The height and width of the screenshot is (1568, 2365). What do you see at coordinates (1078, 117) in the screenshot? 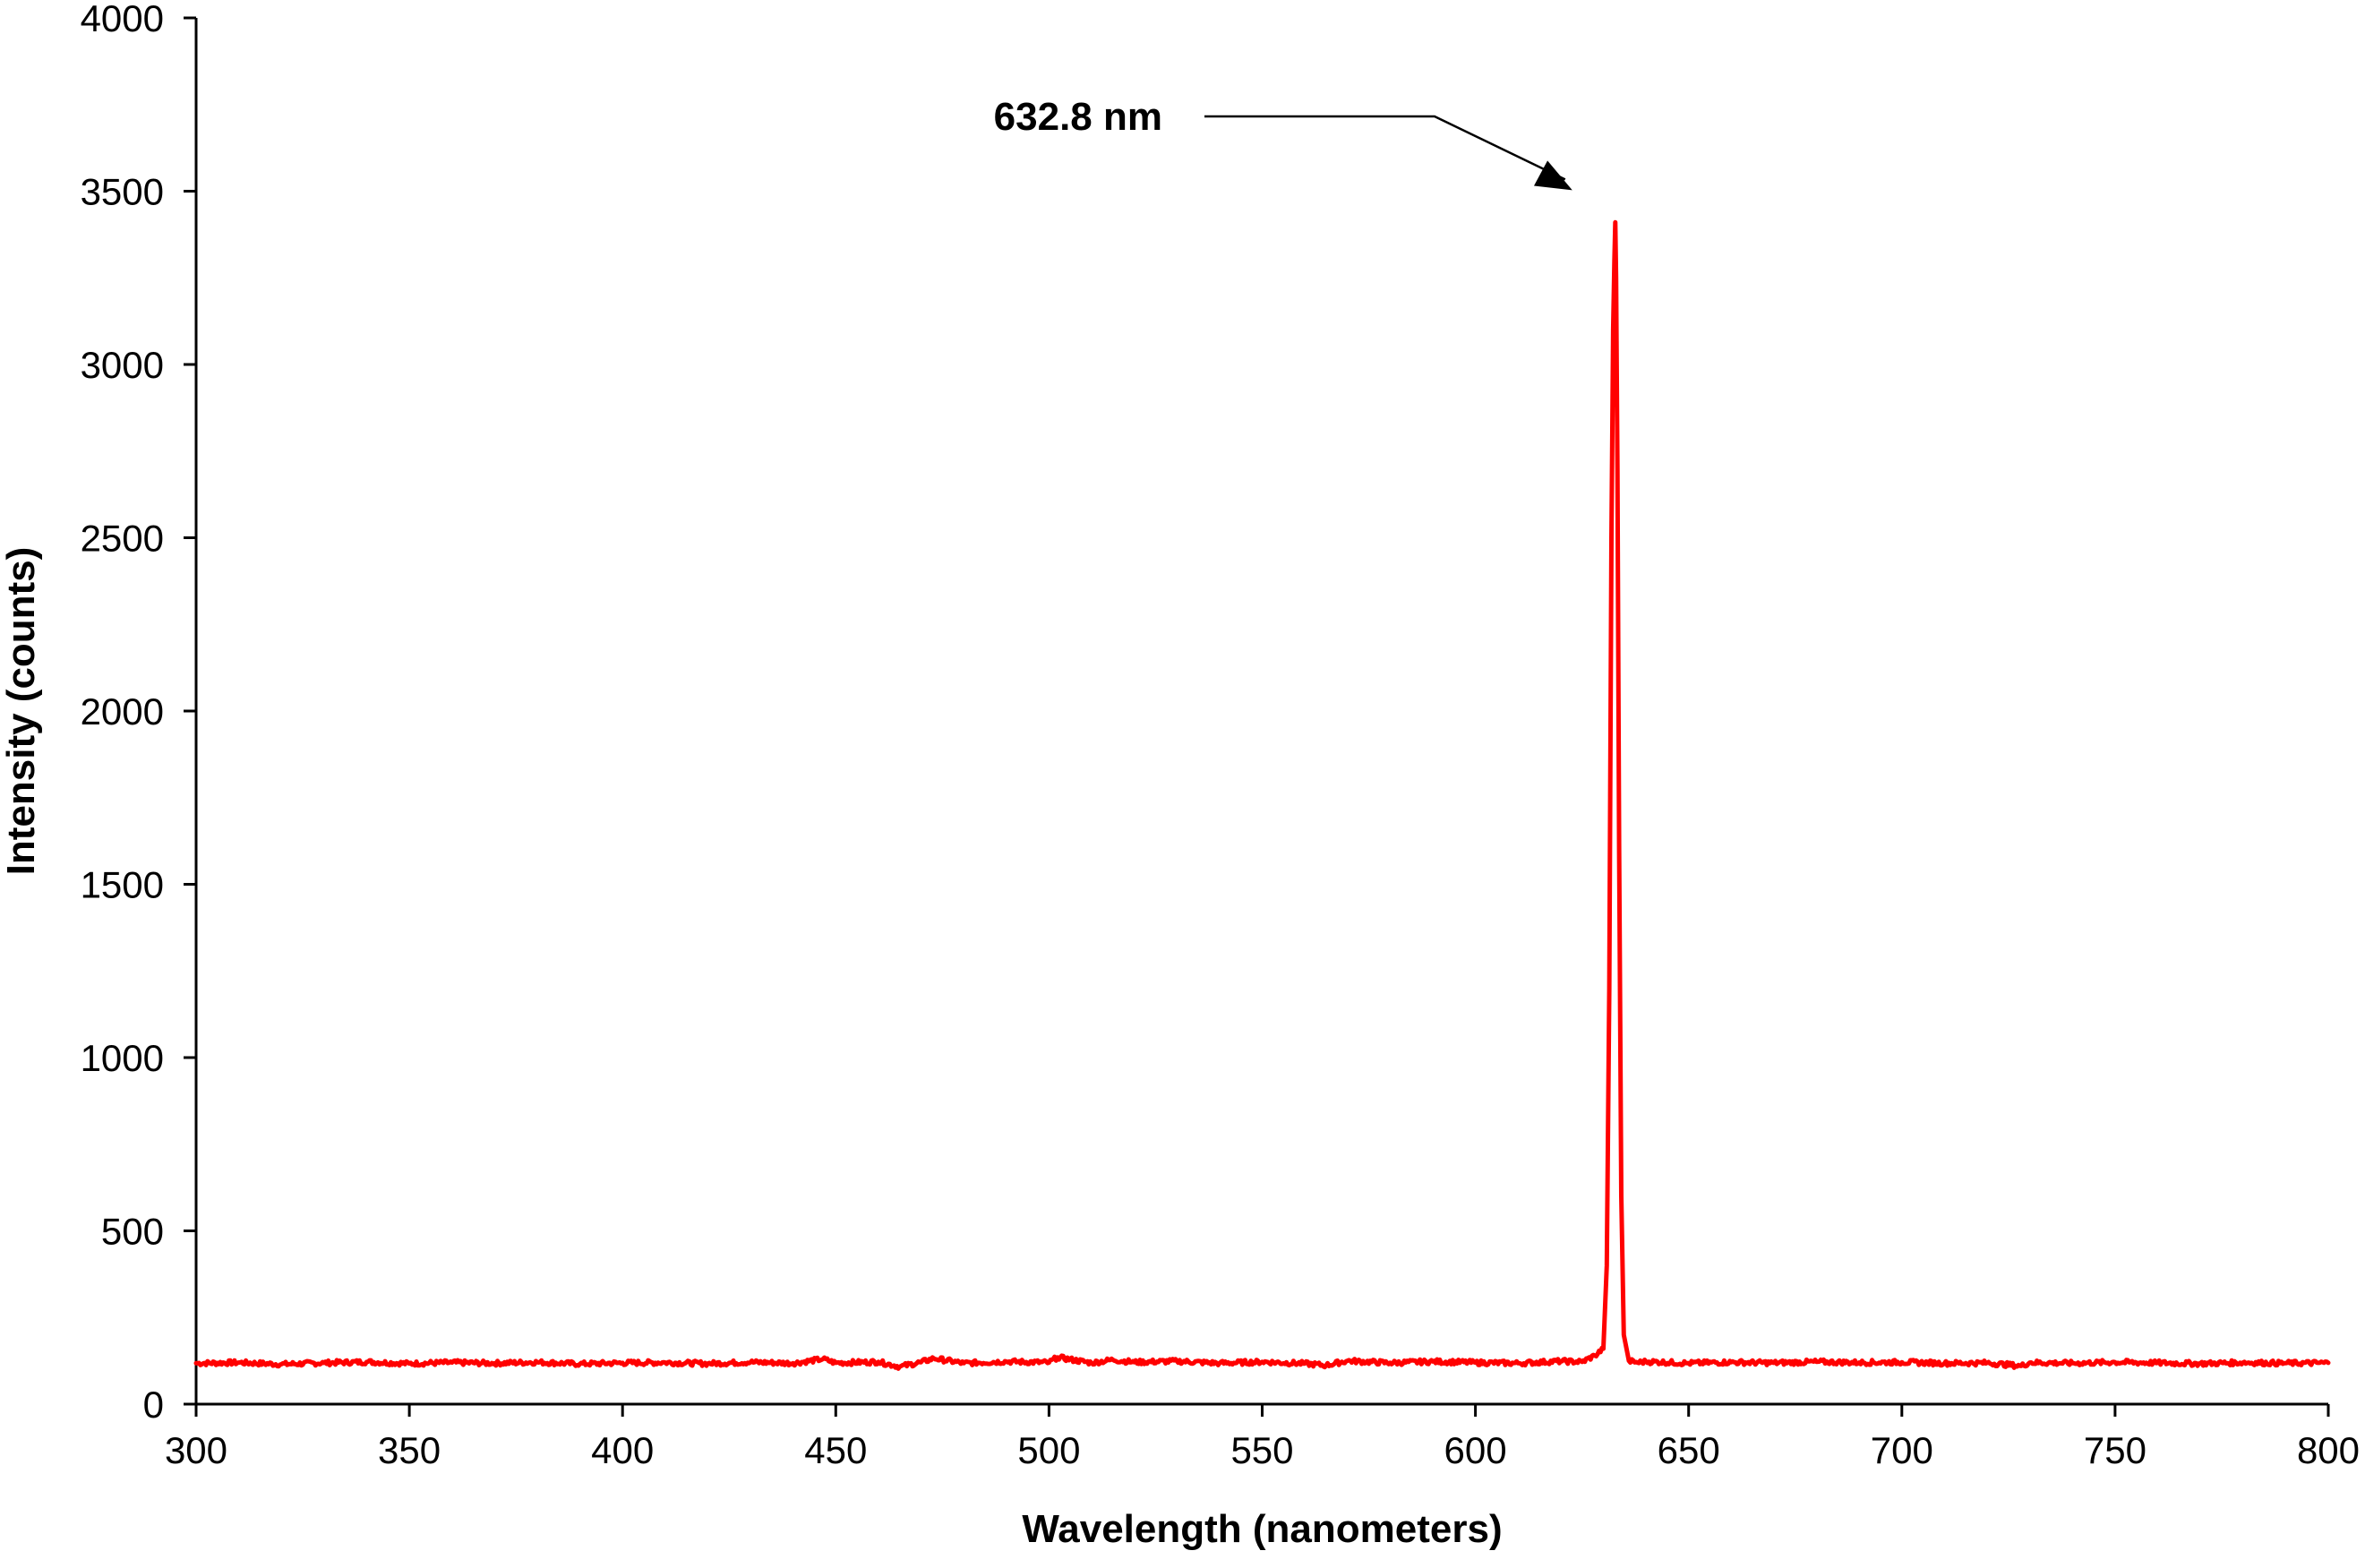
I see `annotation-label: 632.8 nm` at bounding box center [1078, 117].